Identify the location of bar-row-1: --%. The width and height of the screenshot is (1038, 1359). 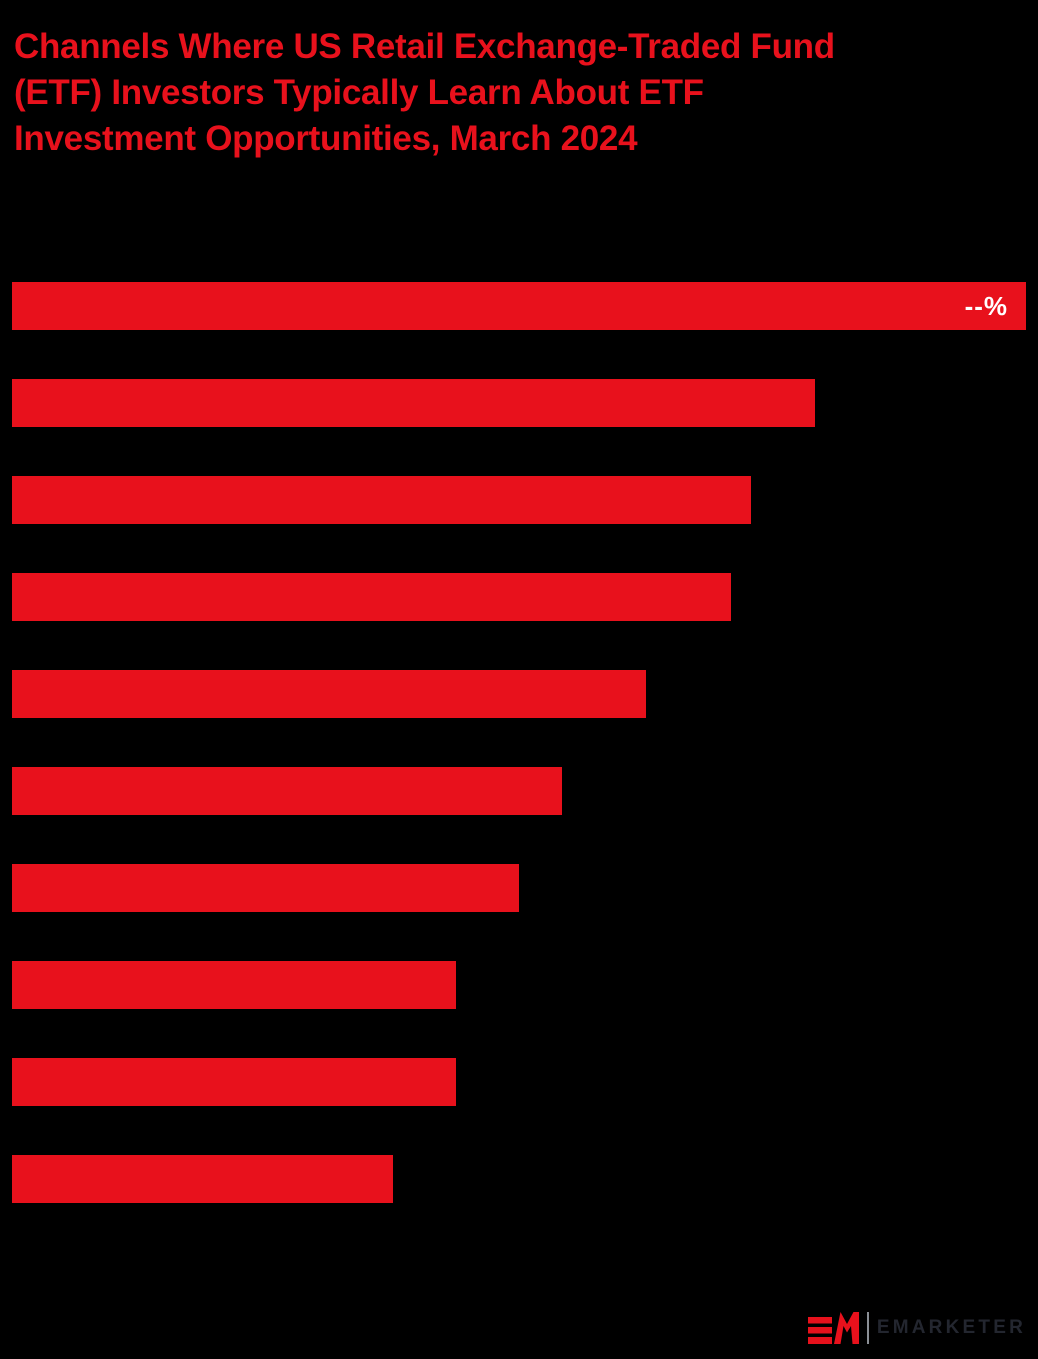
(519, 306).